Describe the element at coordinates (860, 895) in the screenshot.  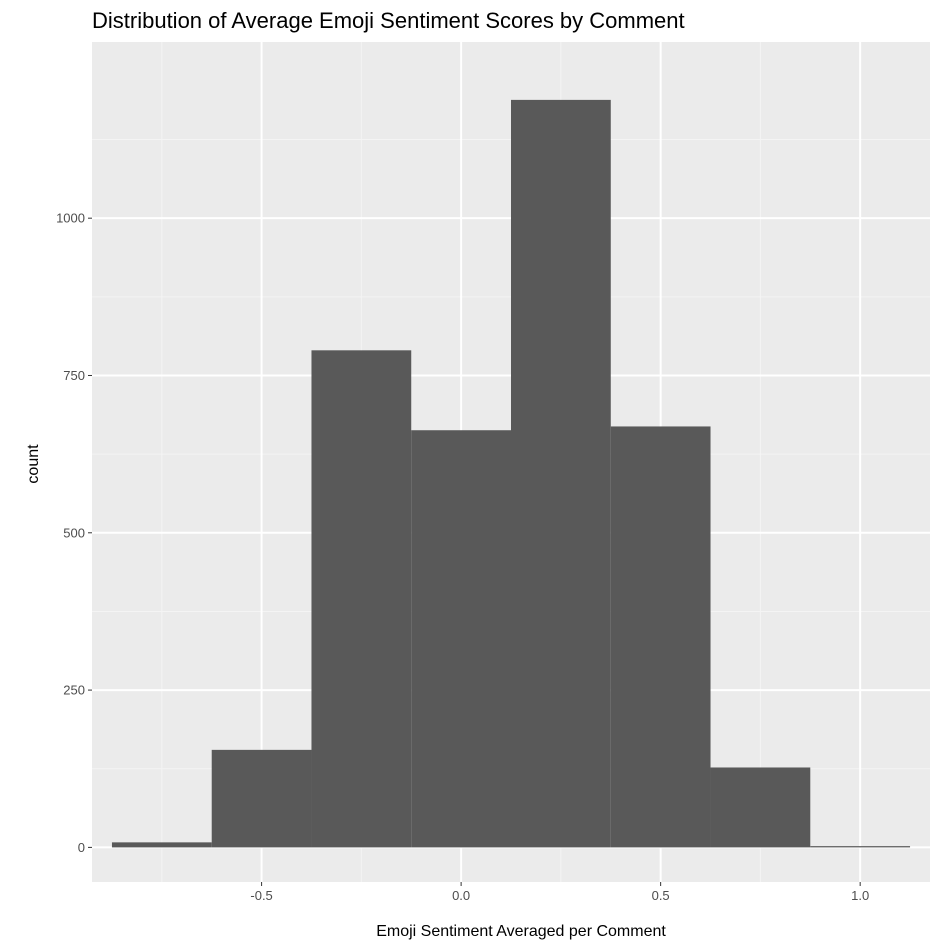
I see `x-tick-label: 1.0` at that location.